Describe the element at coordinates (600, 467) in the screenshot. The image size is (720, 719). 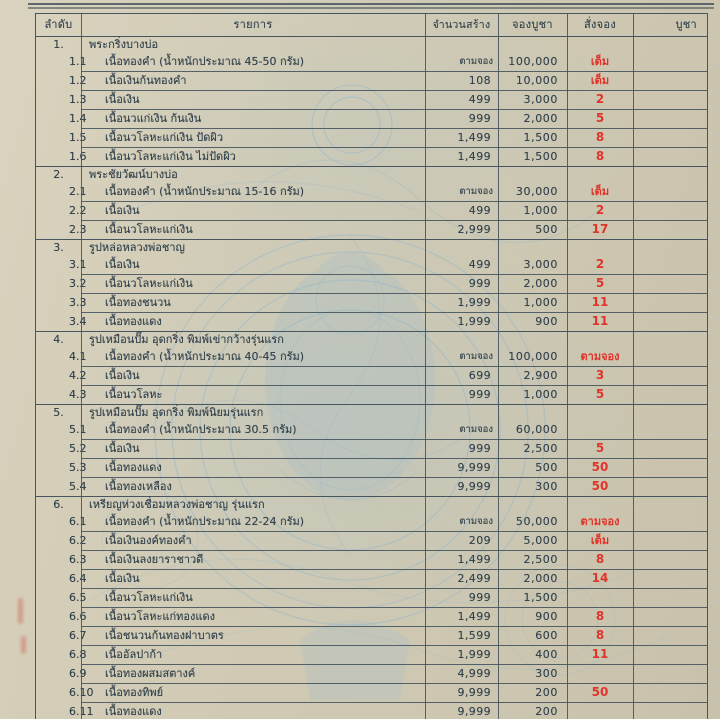
I see `orders-cell: 50` at that location.